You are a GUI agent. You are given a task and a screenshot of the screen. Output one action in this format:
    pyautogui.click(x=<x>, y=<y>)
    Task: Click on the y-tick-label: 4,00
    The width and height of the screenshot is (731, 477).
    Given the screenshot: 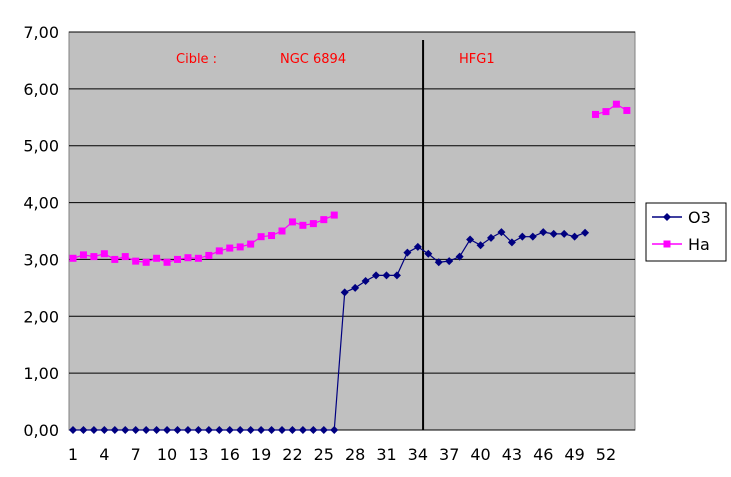 What is the action you would take?
    pyautogui.click(x=41, y=203)
    